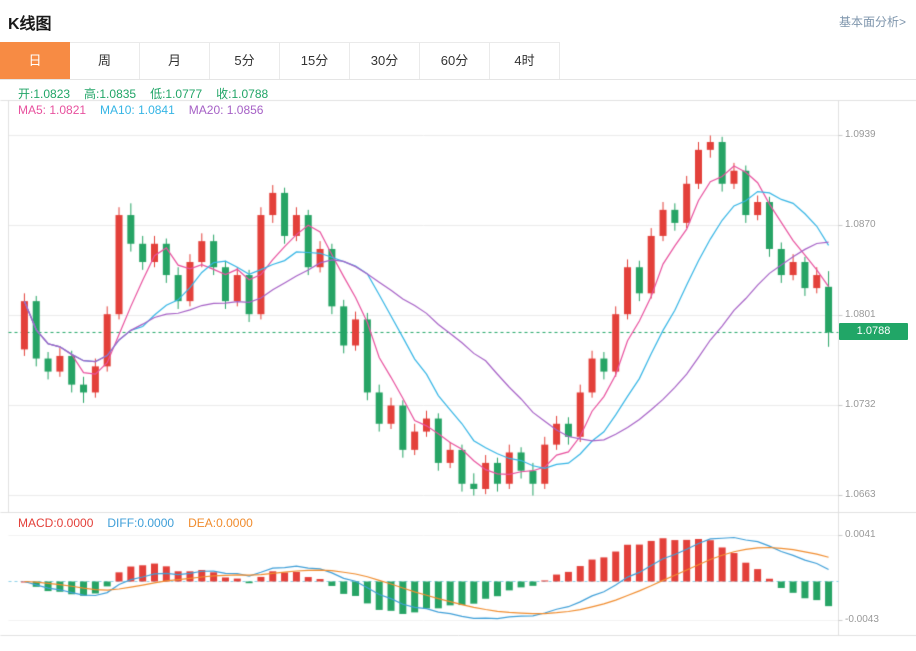 The height and width of the screenshot is (651, 916). What do you see at coordinates (458, 21) in the screenshot?
I see `header: K线图 基本面分析>` at bounding box center [458, 21].